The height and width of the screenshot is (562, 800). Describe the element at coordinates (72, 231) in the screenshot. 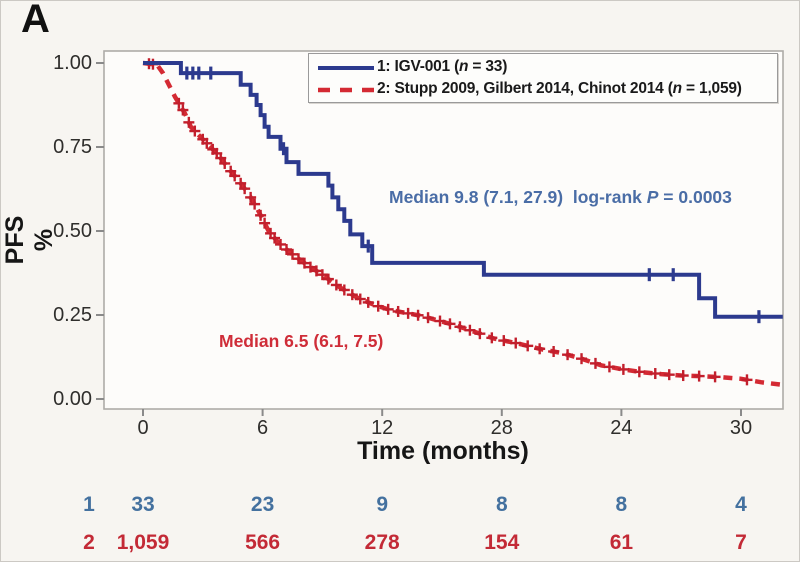

I see `y-tick-label: 0.50` at that location.